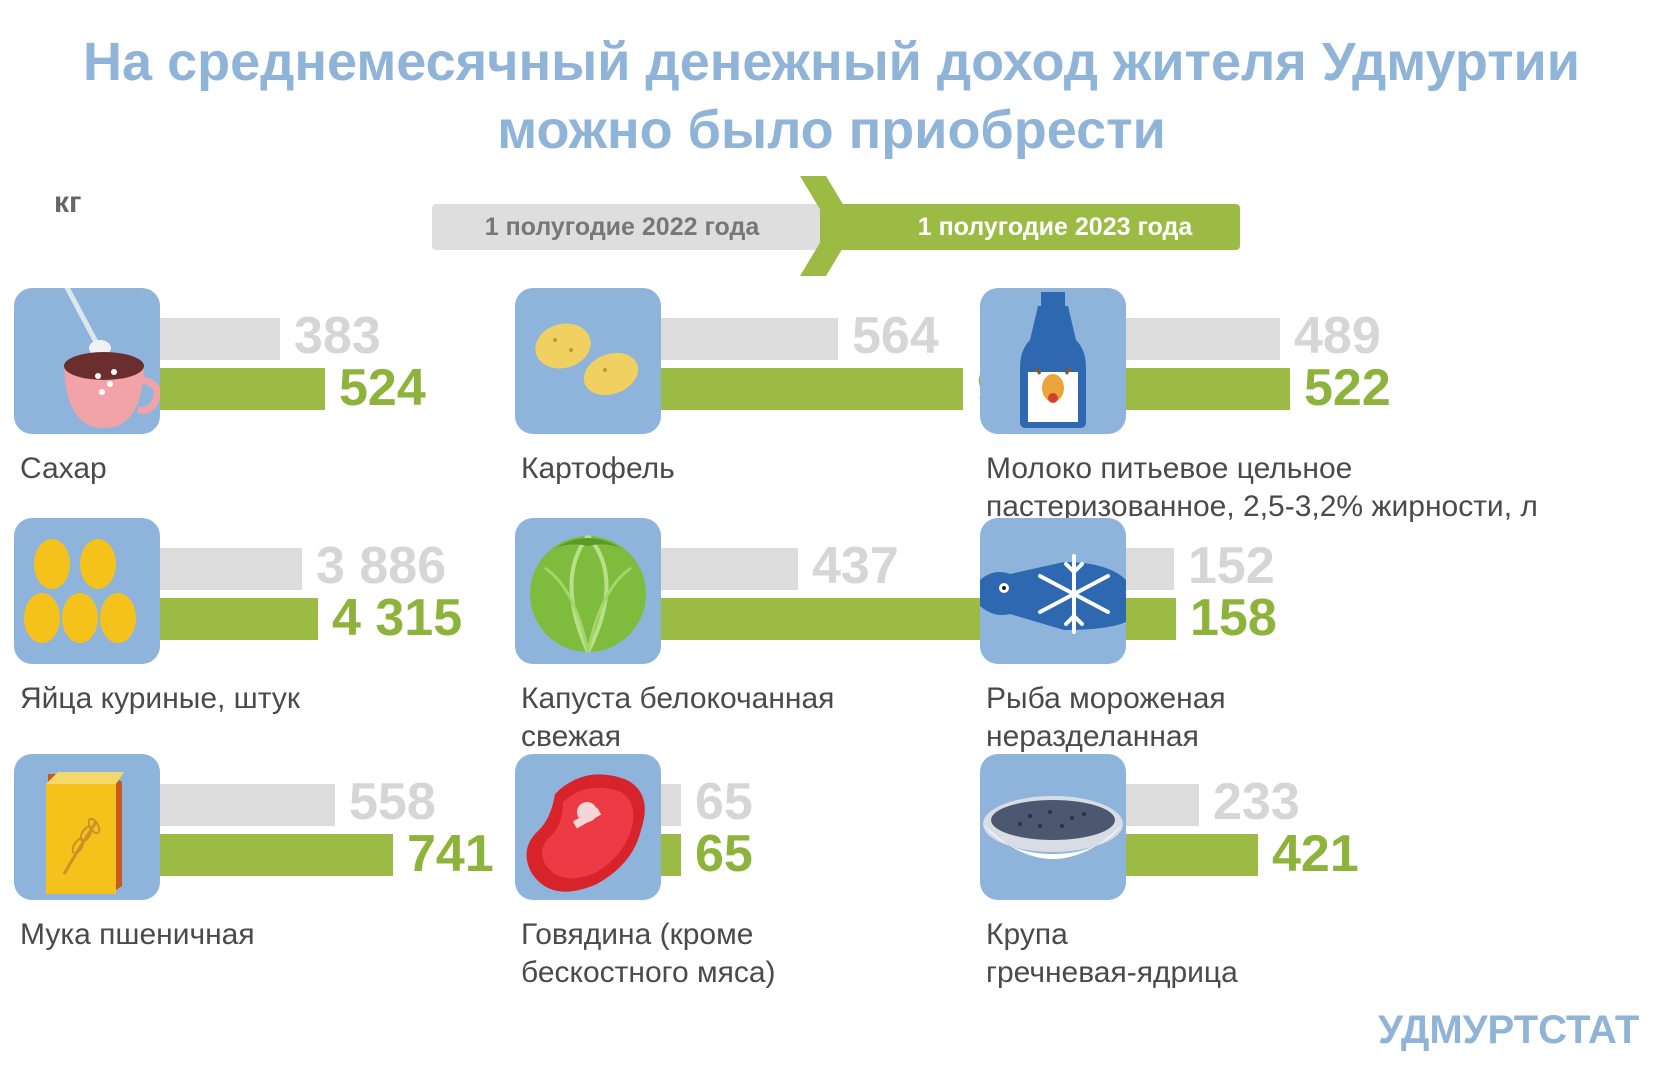 The height and width of the screenshot is (1080, 1663). Describe the element at coordinates (1106, 698) in the screenshot. I see `category-label-line-1: Рыба мороженая` at that location.